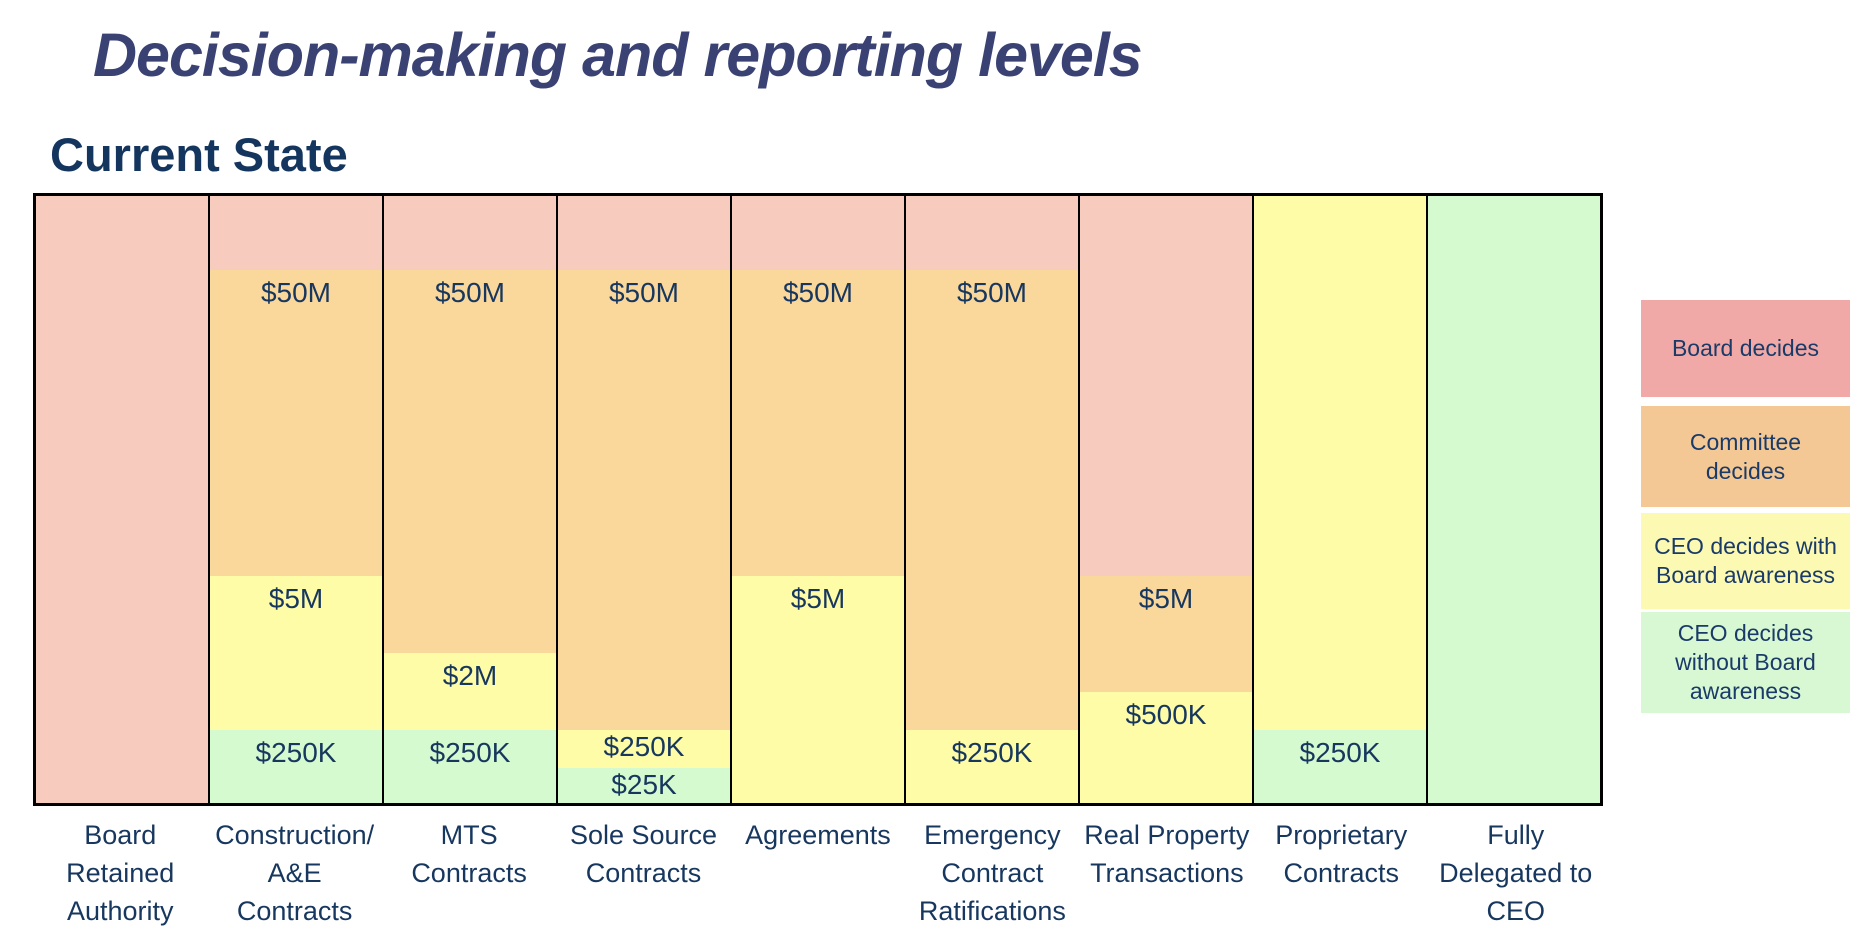 This screenshot has width=1870, height=930. I want to click on category-label-line: CEO, so click(1515, 911).